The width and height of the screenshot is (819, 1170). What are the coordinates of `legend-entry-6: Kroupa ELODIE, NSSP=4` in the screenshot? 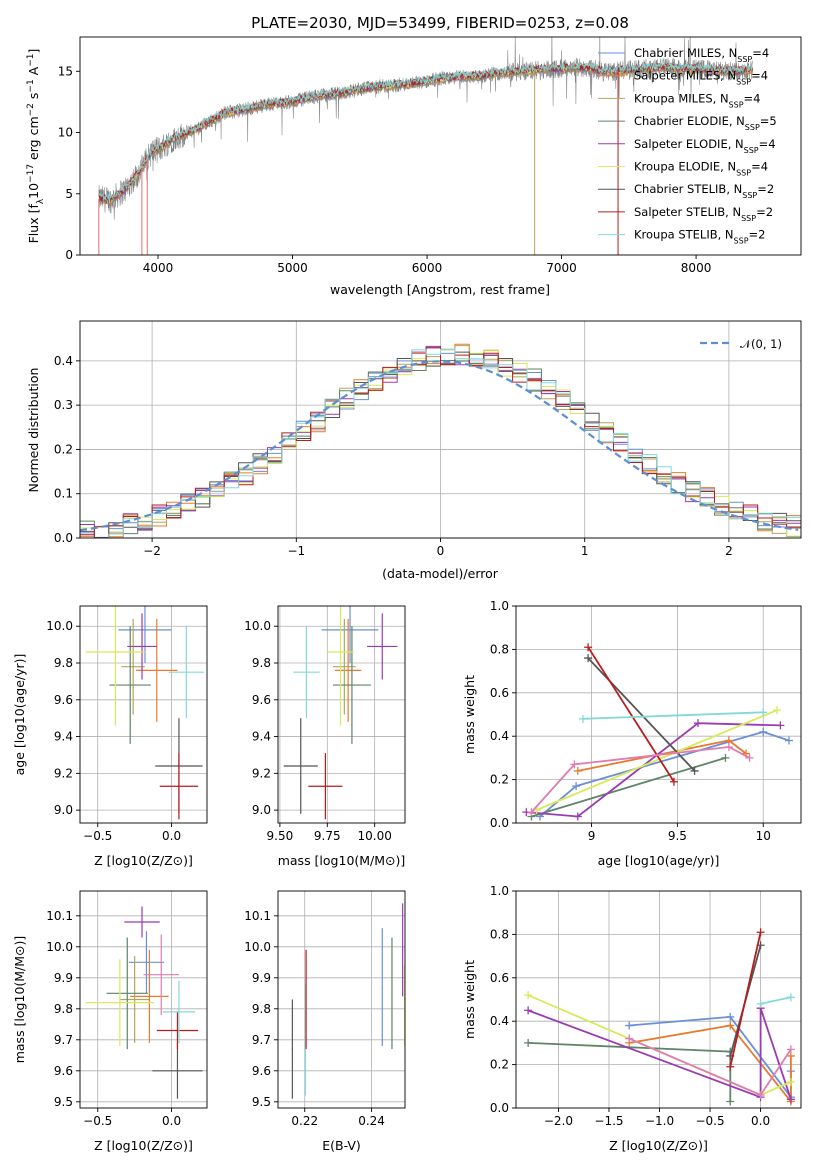 It's located at (701, 169).